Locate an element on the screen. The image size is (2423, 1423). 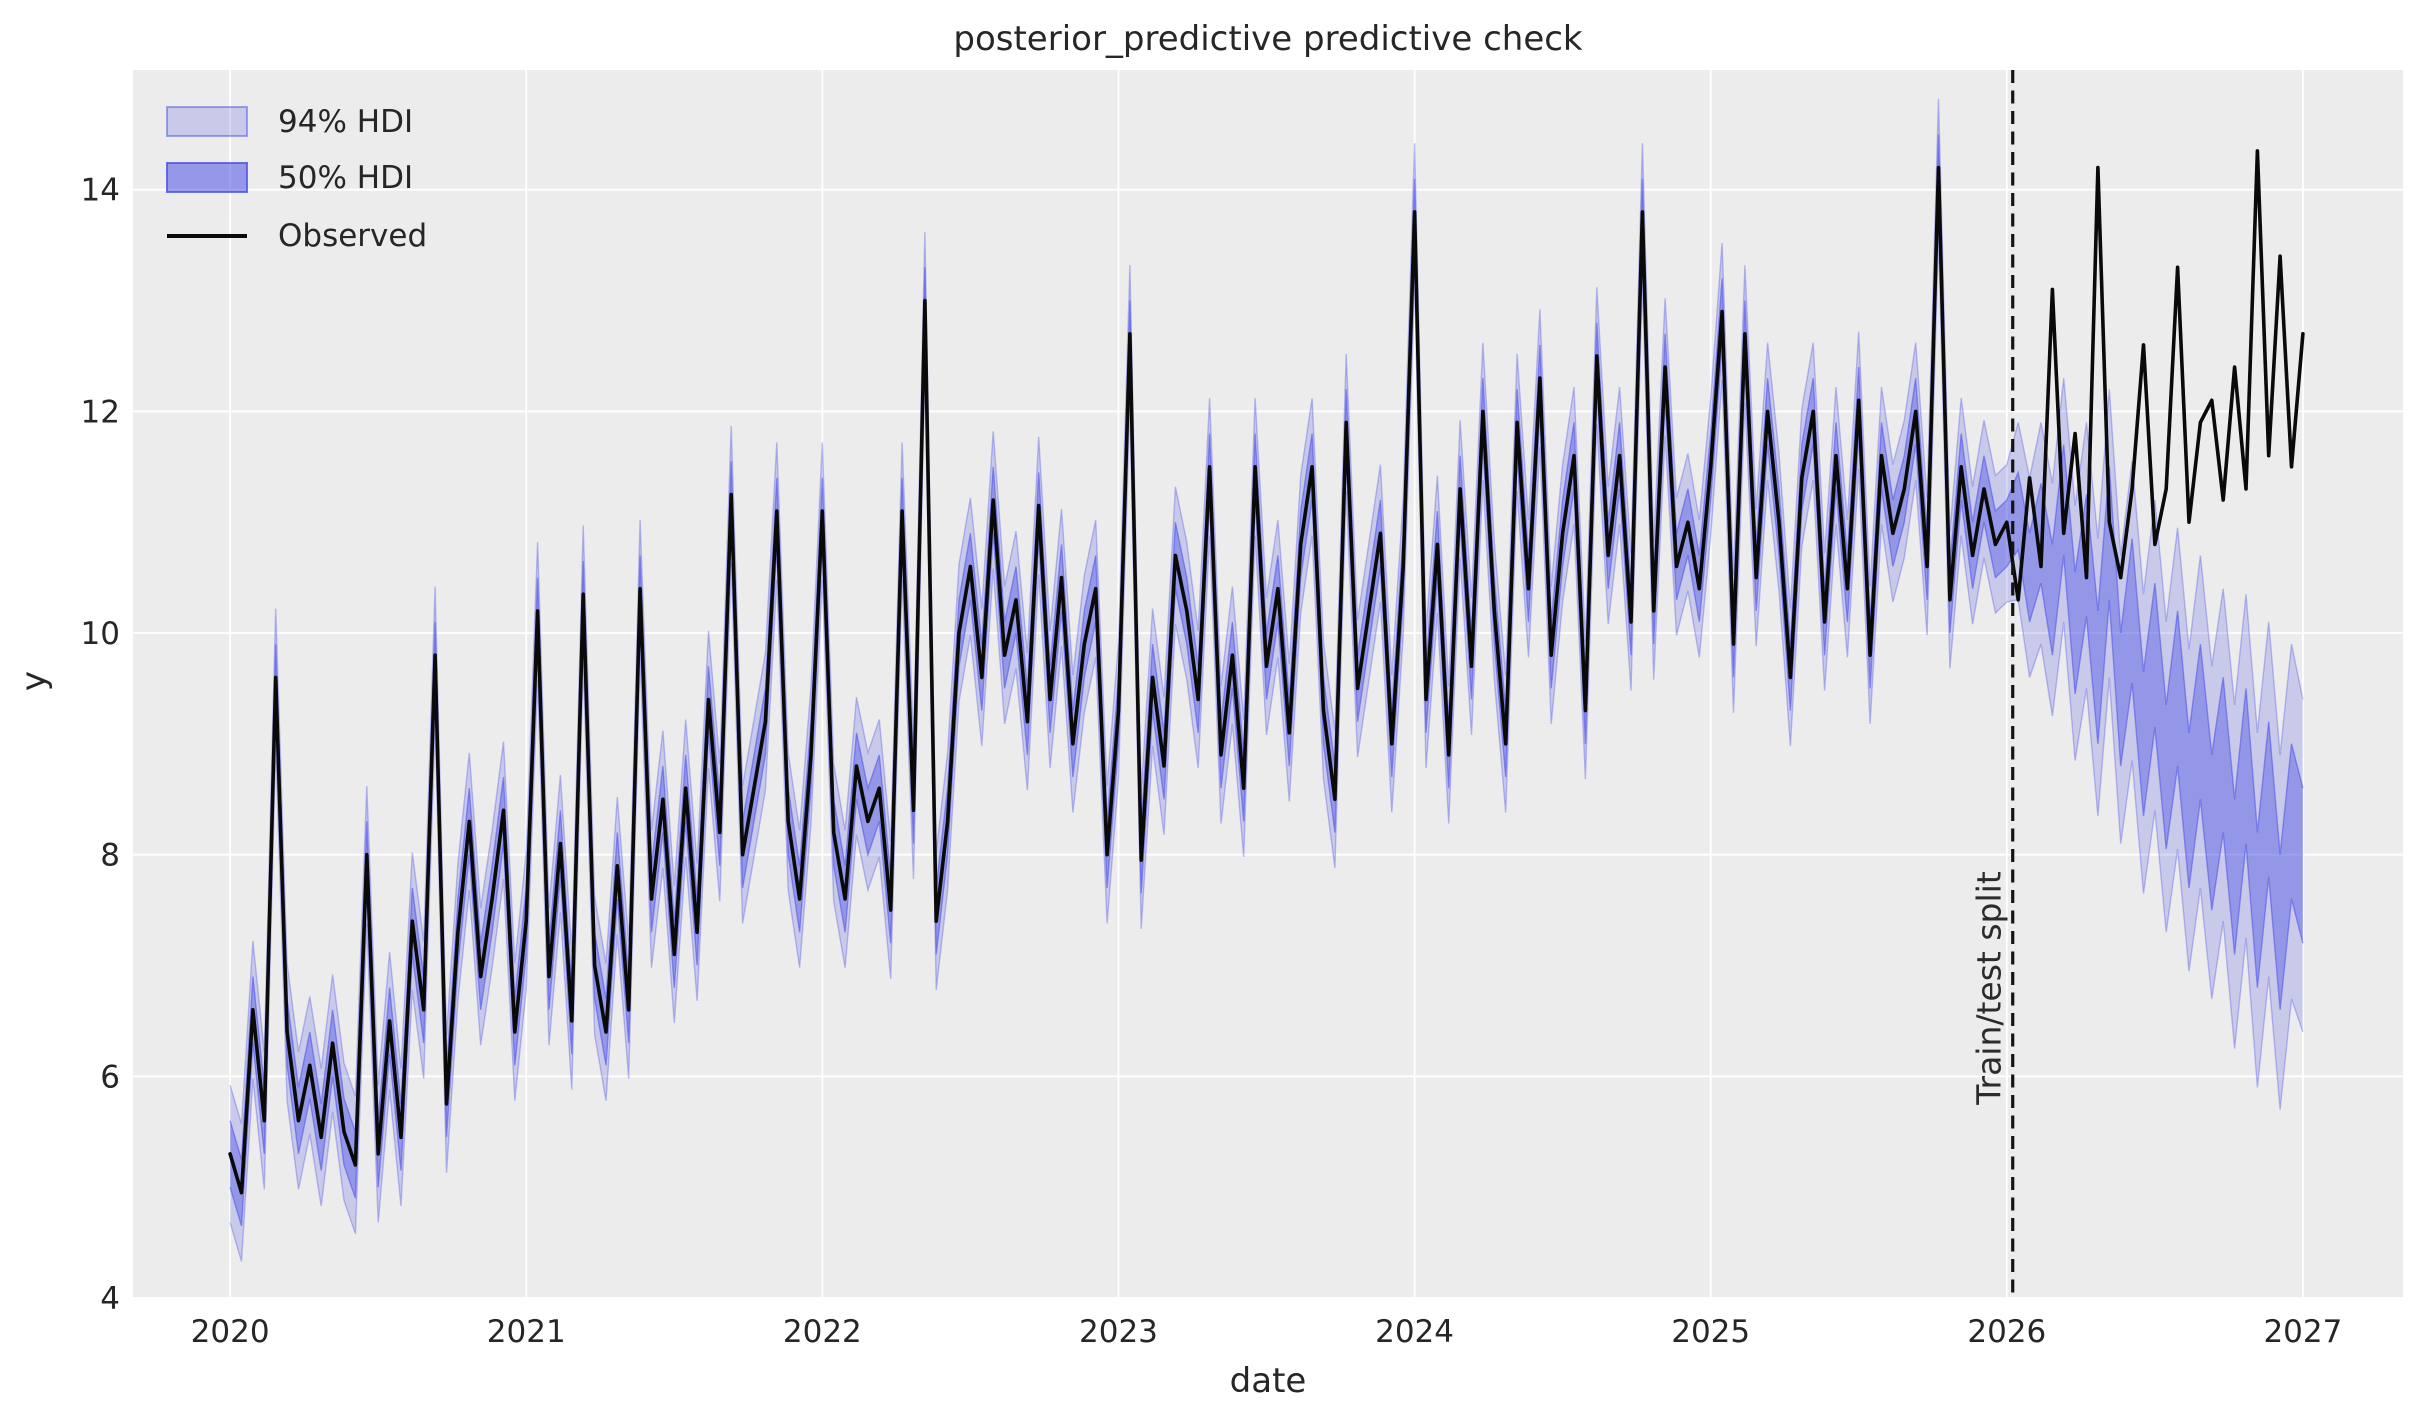
chart-title: posterior_predictive predictive check is located at coordinates (1268, 39).